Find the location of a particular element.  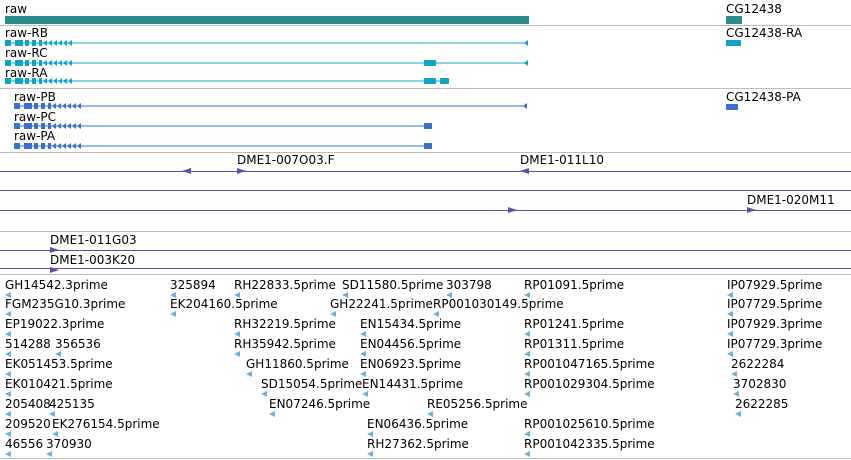

gene-label-raw: raw is located at coordinates (16, 9).